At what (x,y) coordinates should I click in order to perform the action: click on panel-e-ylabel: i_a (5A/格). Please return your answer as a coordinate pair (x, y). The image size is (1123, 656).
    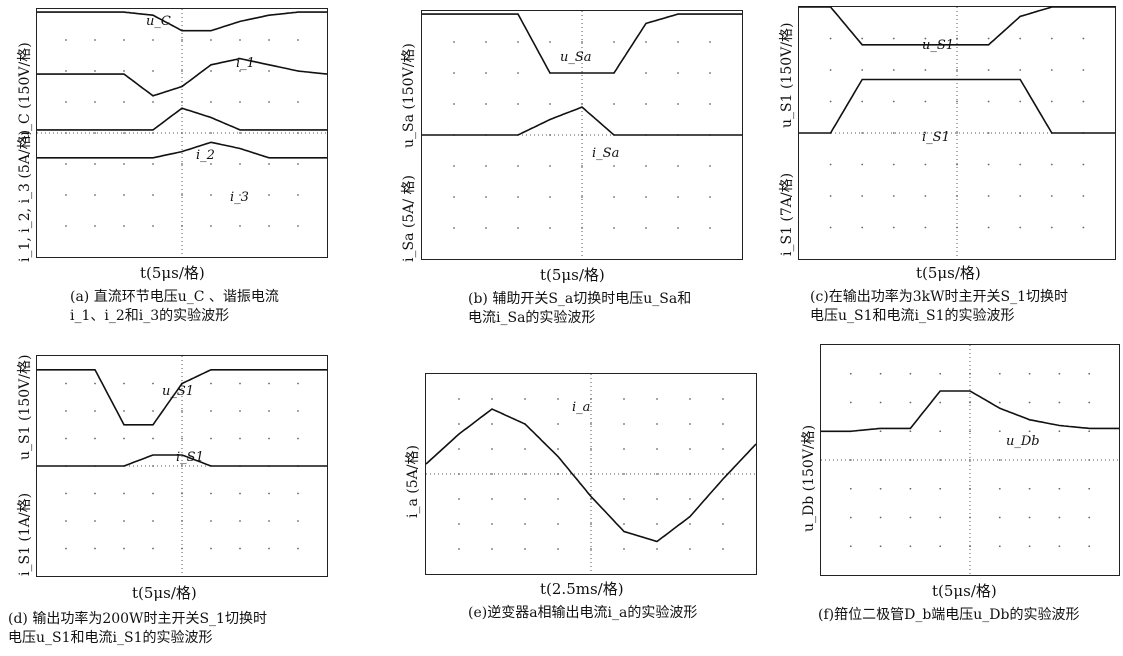
    Looking at the image, I should click on (413, 481).